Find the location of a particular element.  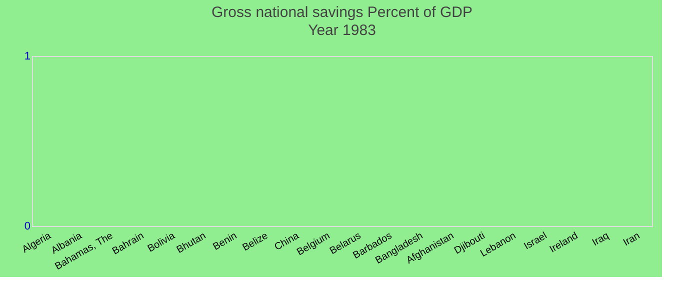

y-tick-label: 0 is located at coordinates (27, 226).